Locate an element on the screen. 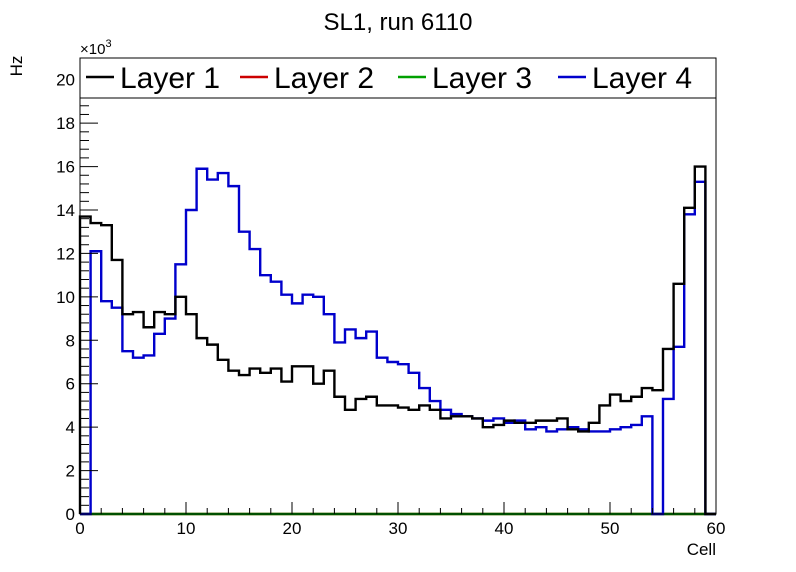 This screenshot has height=572, width=796. legend-entry: Layer 2 is located at coordinates (307, 78).